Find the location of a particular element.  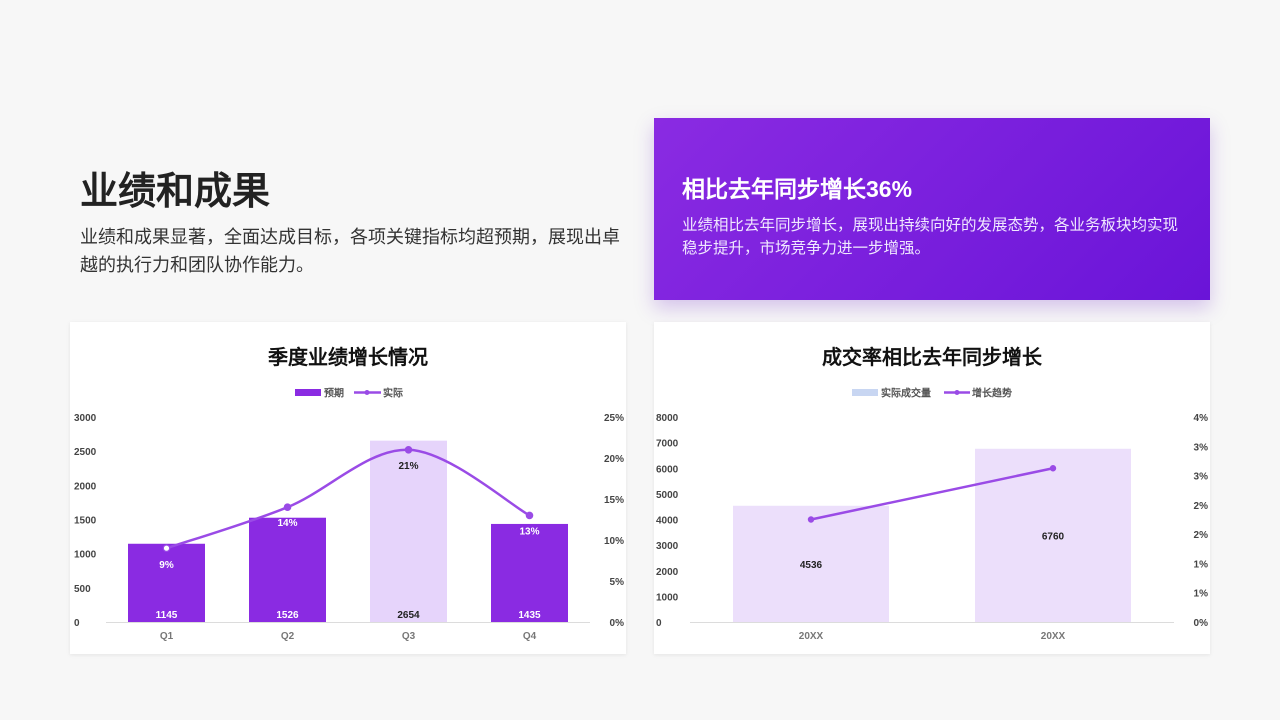

legend-label-bar: 实际成交量 is located at coordinates (906, 393).